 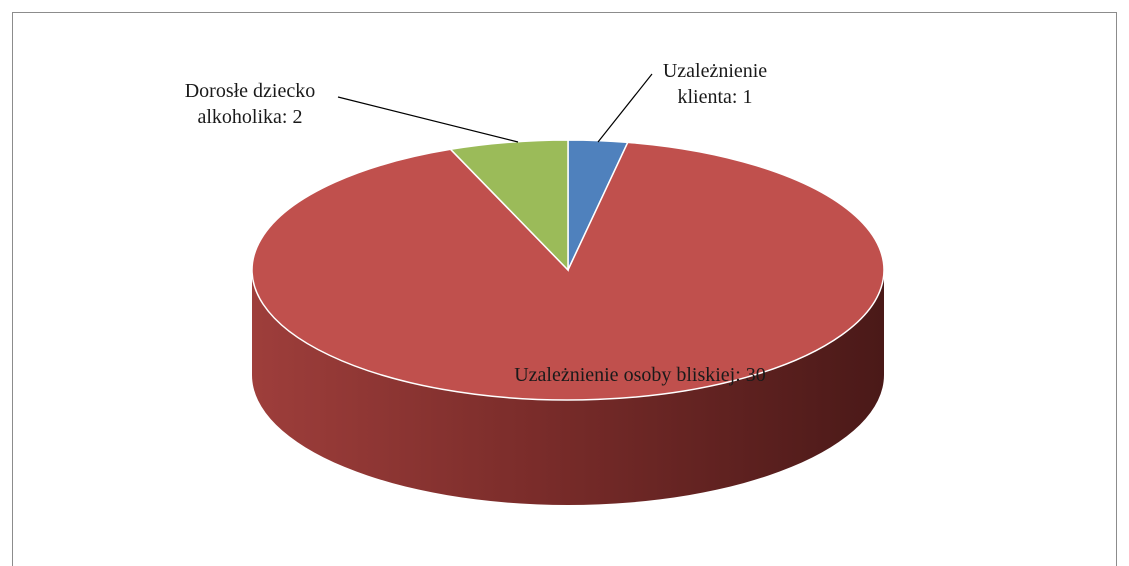 I want to click on pie-slice, so click(x=509, y=205).